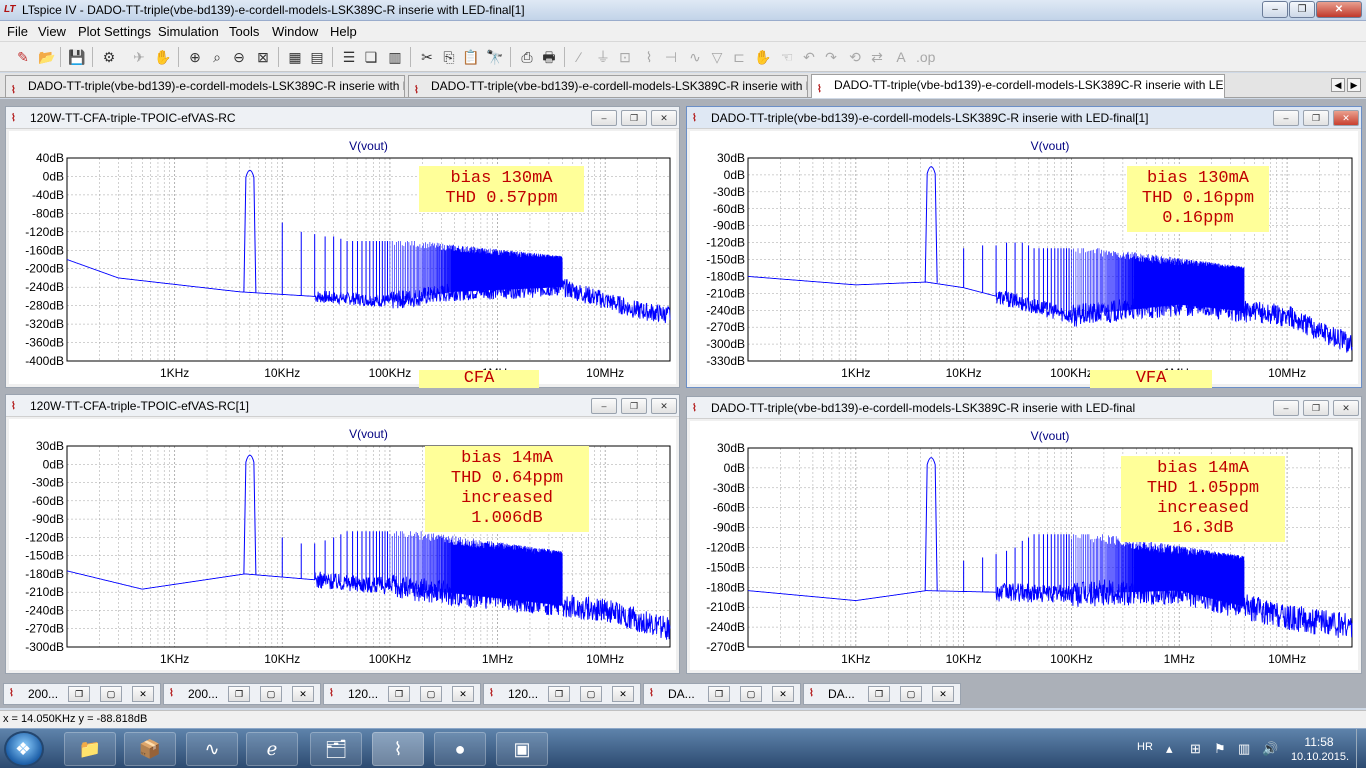 The image size is (1366, 768). What do you see at coordinates (1302, 9) in the screenshot?
I see `maximize-button: ❐` at bounding box center [1302, 9].